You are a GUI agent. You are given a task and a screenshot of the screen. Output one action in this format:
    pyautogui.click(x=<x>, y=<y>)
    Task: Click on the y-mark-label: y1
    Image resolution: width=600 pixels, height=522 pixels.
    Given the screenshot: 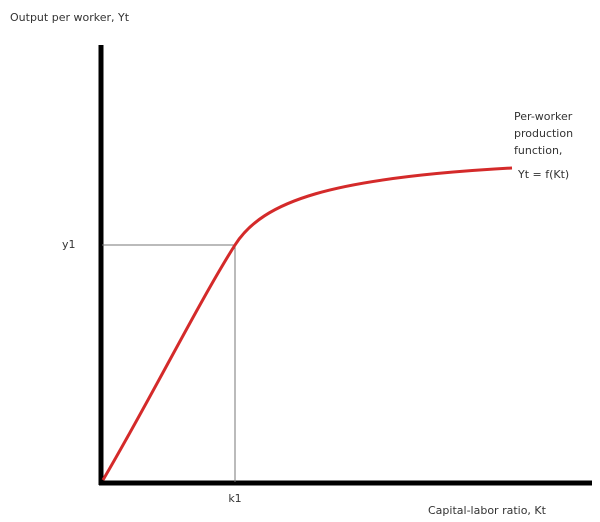 What is the action you would take?
    pyautogui.click(x=69, y=244)
    